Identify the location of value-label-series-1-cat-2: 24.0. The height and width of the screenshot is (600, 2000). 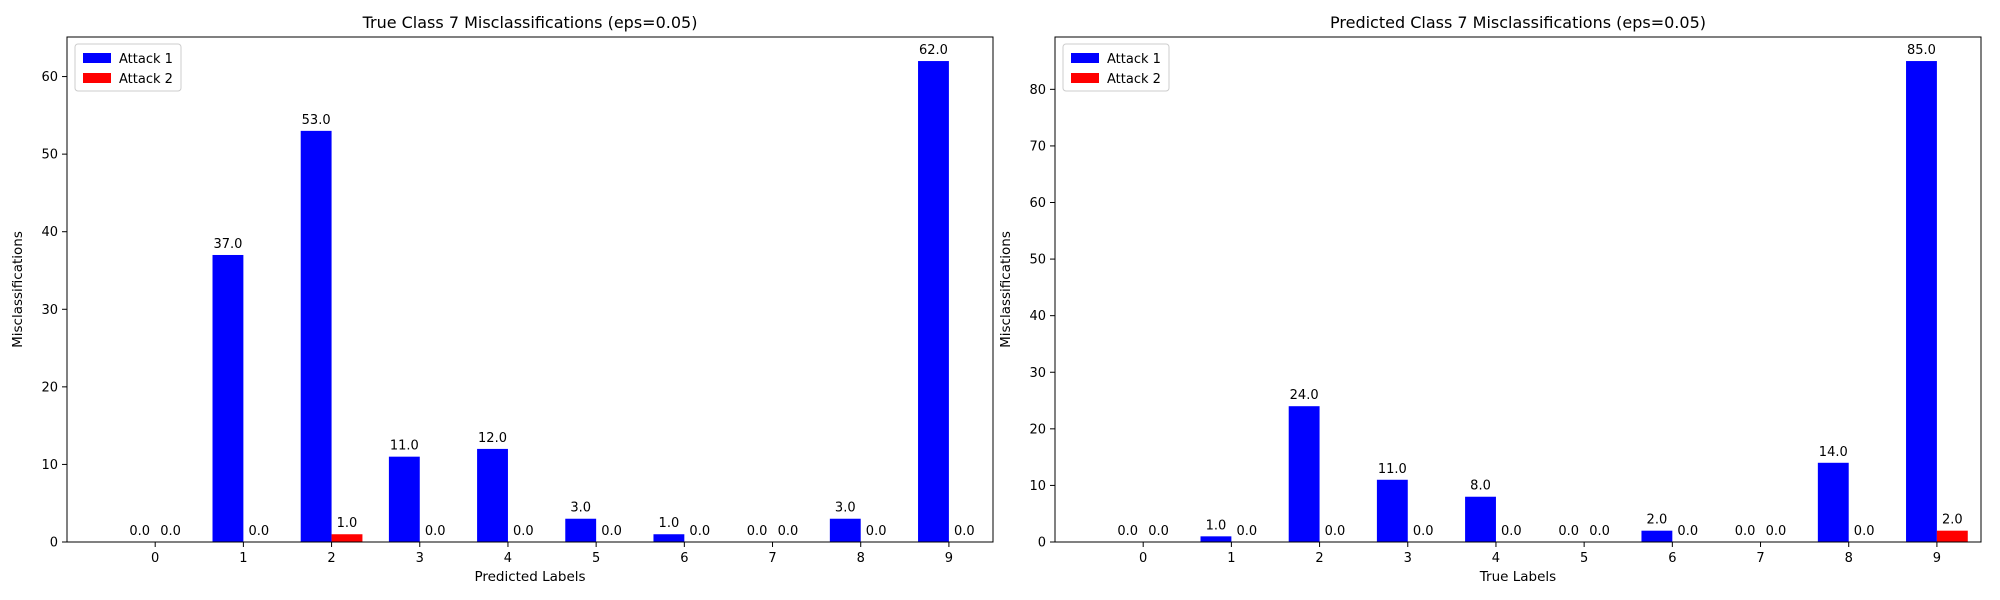
(1304, 395).